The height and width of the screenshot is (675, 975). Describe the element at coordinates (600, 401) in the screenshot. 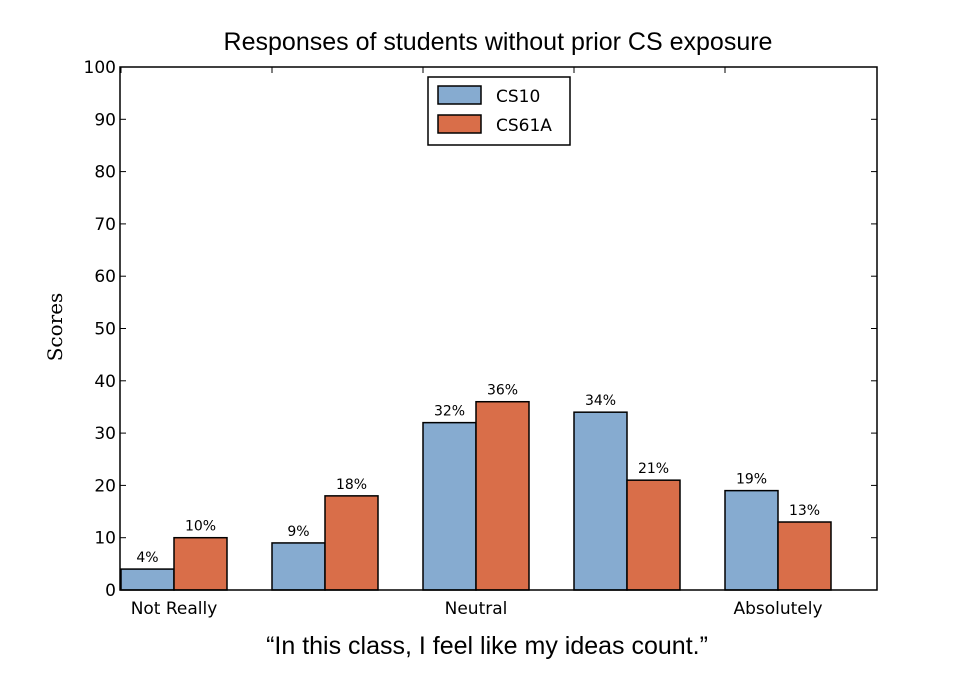

I see `data-label: 34%` at that location.